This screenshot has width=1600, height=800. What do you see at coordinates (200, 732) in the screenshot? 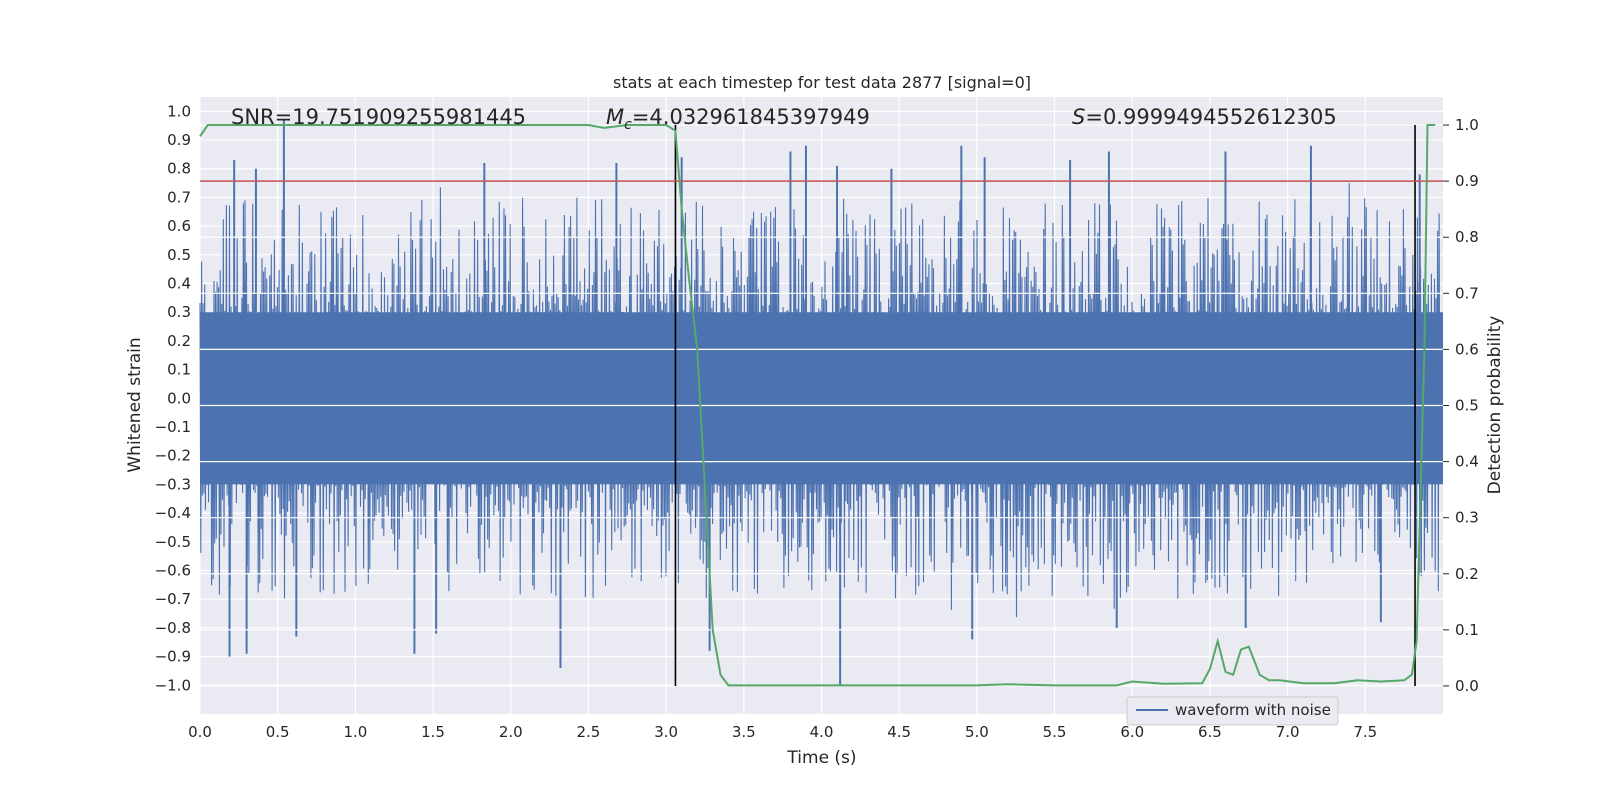
I see `x-tick-label: 0.0` at bounding box center [200, 732].